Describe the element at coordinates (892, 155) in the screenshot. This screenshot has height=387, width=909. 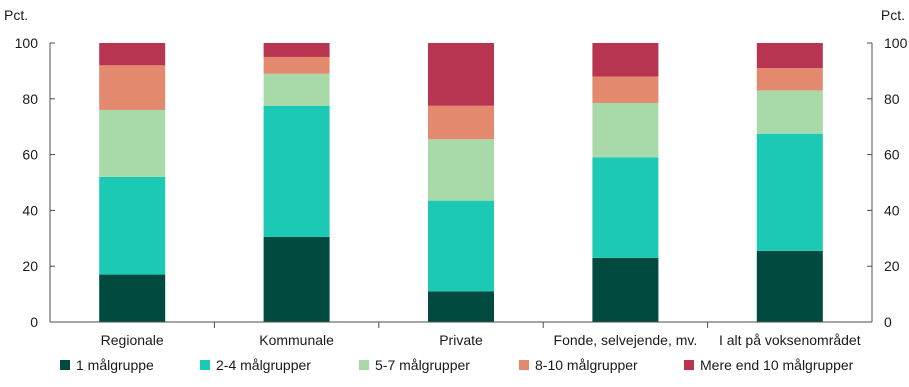
I see `y-tick-label-right: 60` at that location.